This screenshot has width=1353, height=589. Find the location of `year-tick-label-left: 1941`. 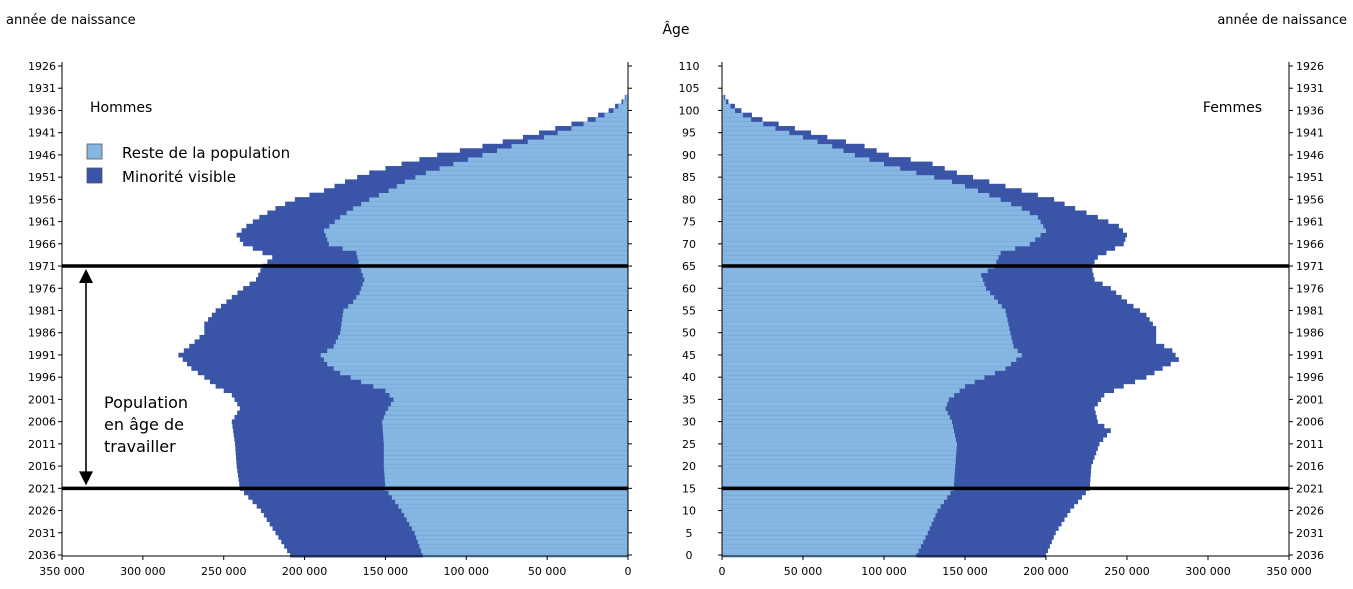

year-tick-label-left: 1941 is located at coordinates (42, 133).